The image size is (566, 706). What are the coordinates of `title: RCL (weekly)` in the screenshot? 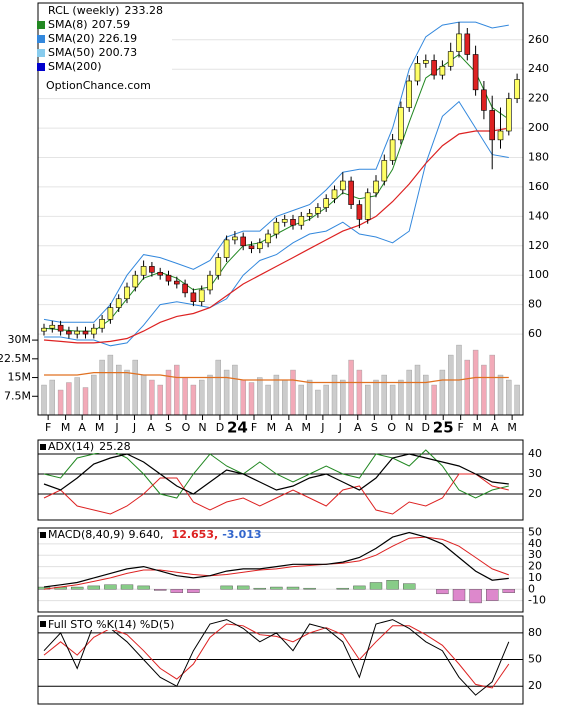 It's located at (83, 10).